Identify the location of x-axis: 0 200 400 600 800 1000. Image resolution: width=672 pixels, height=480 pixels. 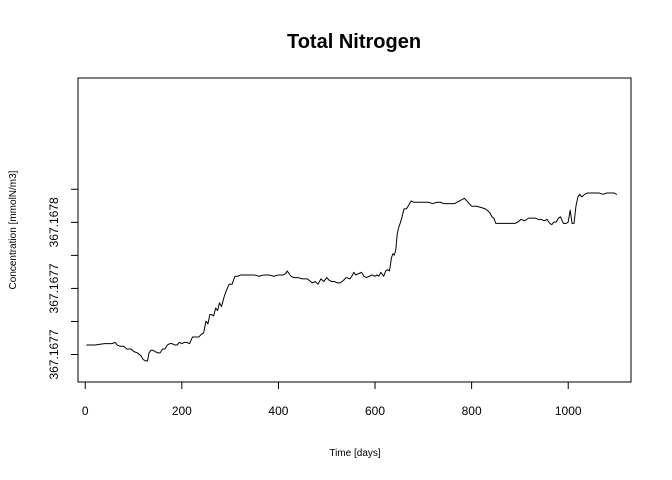
(332, 399).